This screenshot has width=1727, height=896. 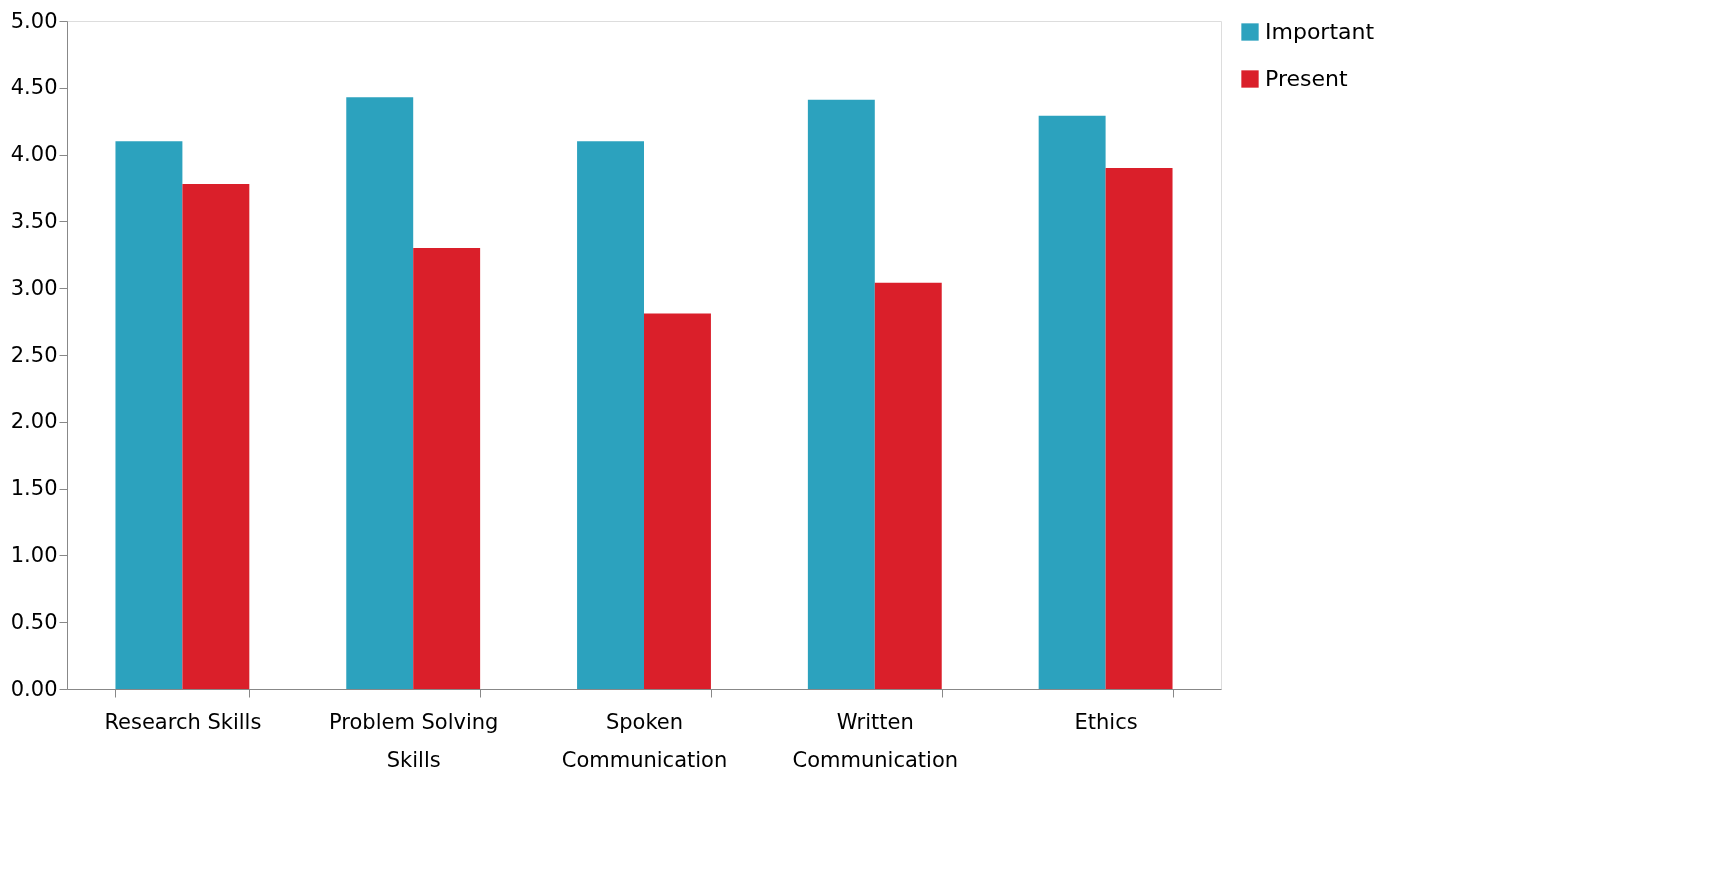 I want to click on y-tick-label: 5.00, so click(x=34, y=20).